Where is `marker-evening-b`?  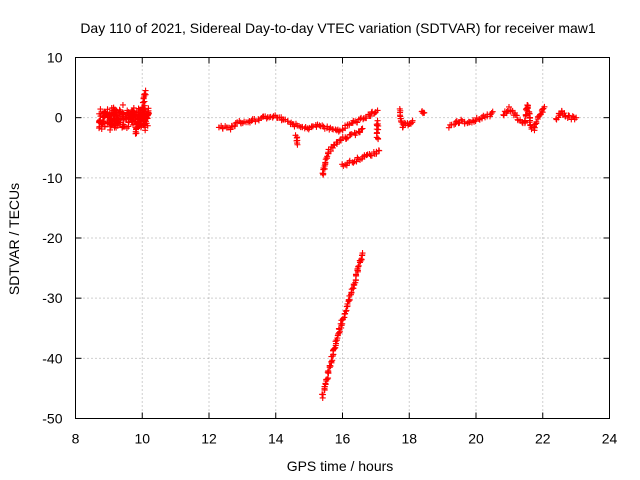 marker-evening-b is located at coordinates (424, 112).